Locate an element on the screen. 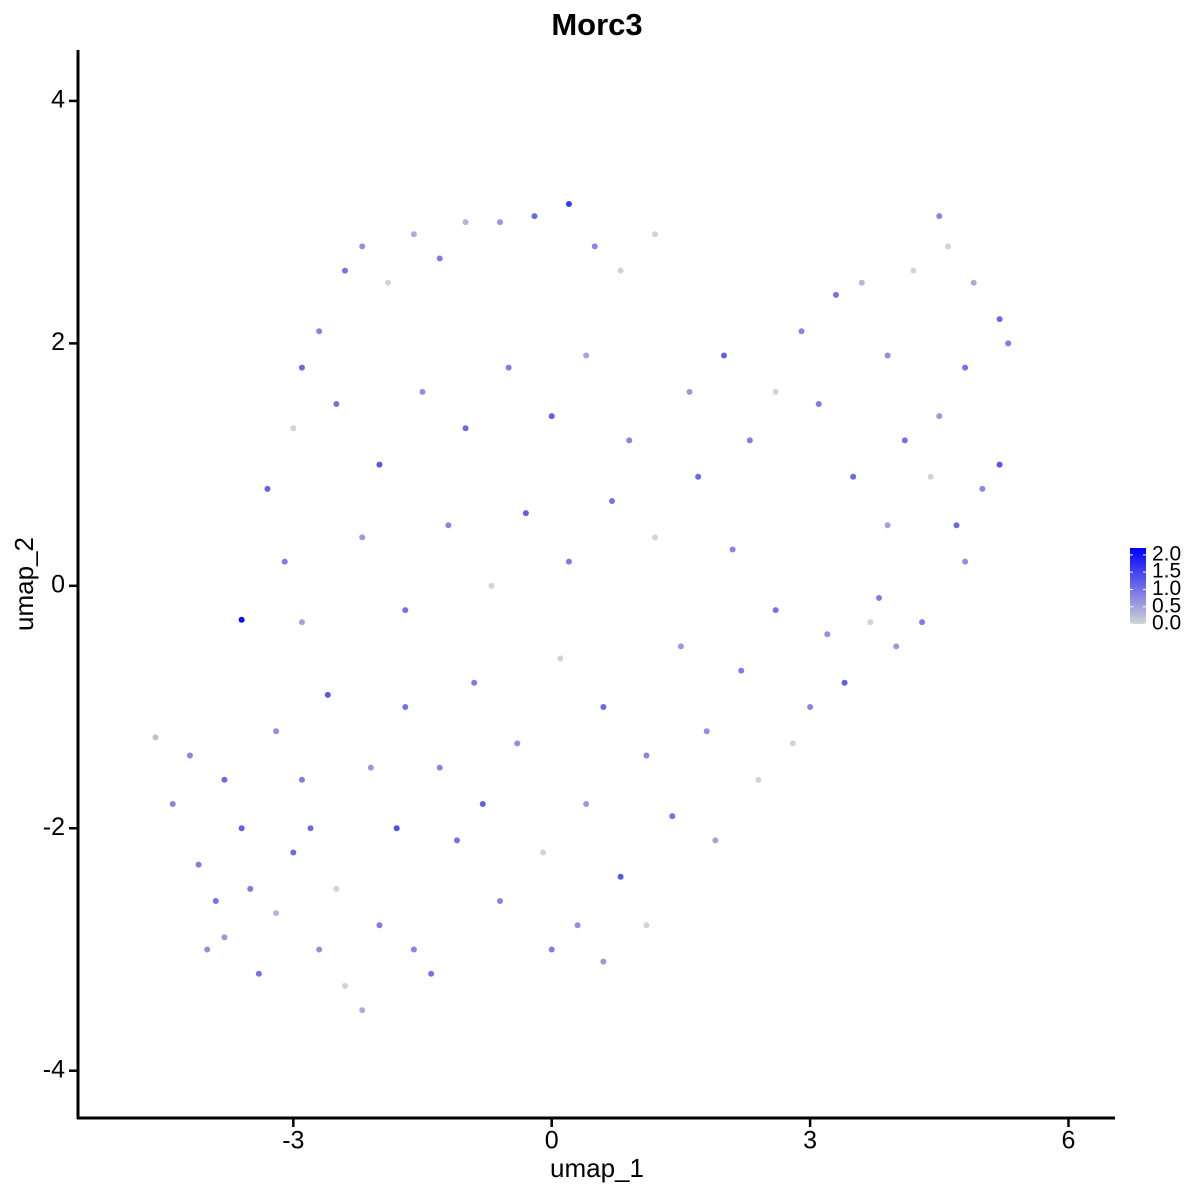 Image resolution: width=1200 pixels, height=1200 pixels. colorbar-label: 1.0 is located at coordinates (1166, 588).